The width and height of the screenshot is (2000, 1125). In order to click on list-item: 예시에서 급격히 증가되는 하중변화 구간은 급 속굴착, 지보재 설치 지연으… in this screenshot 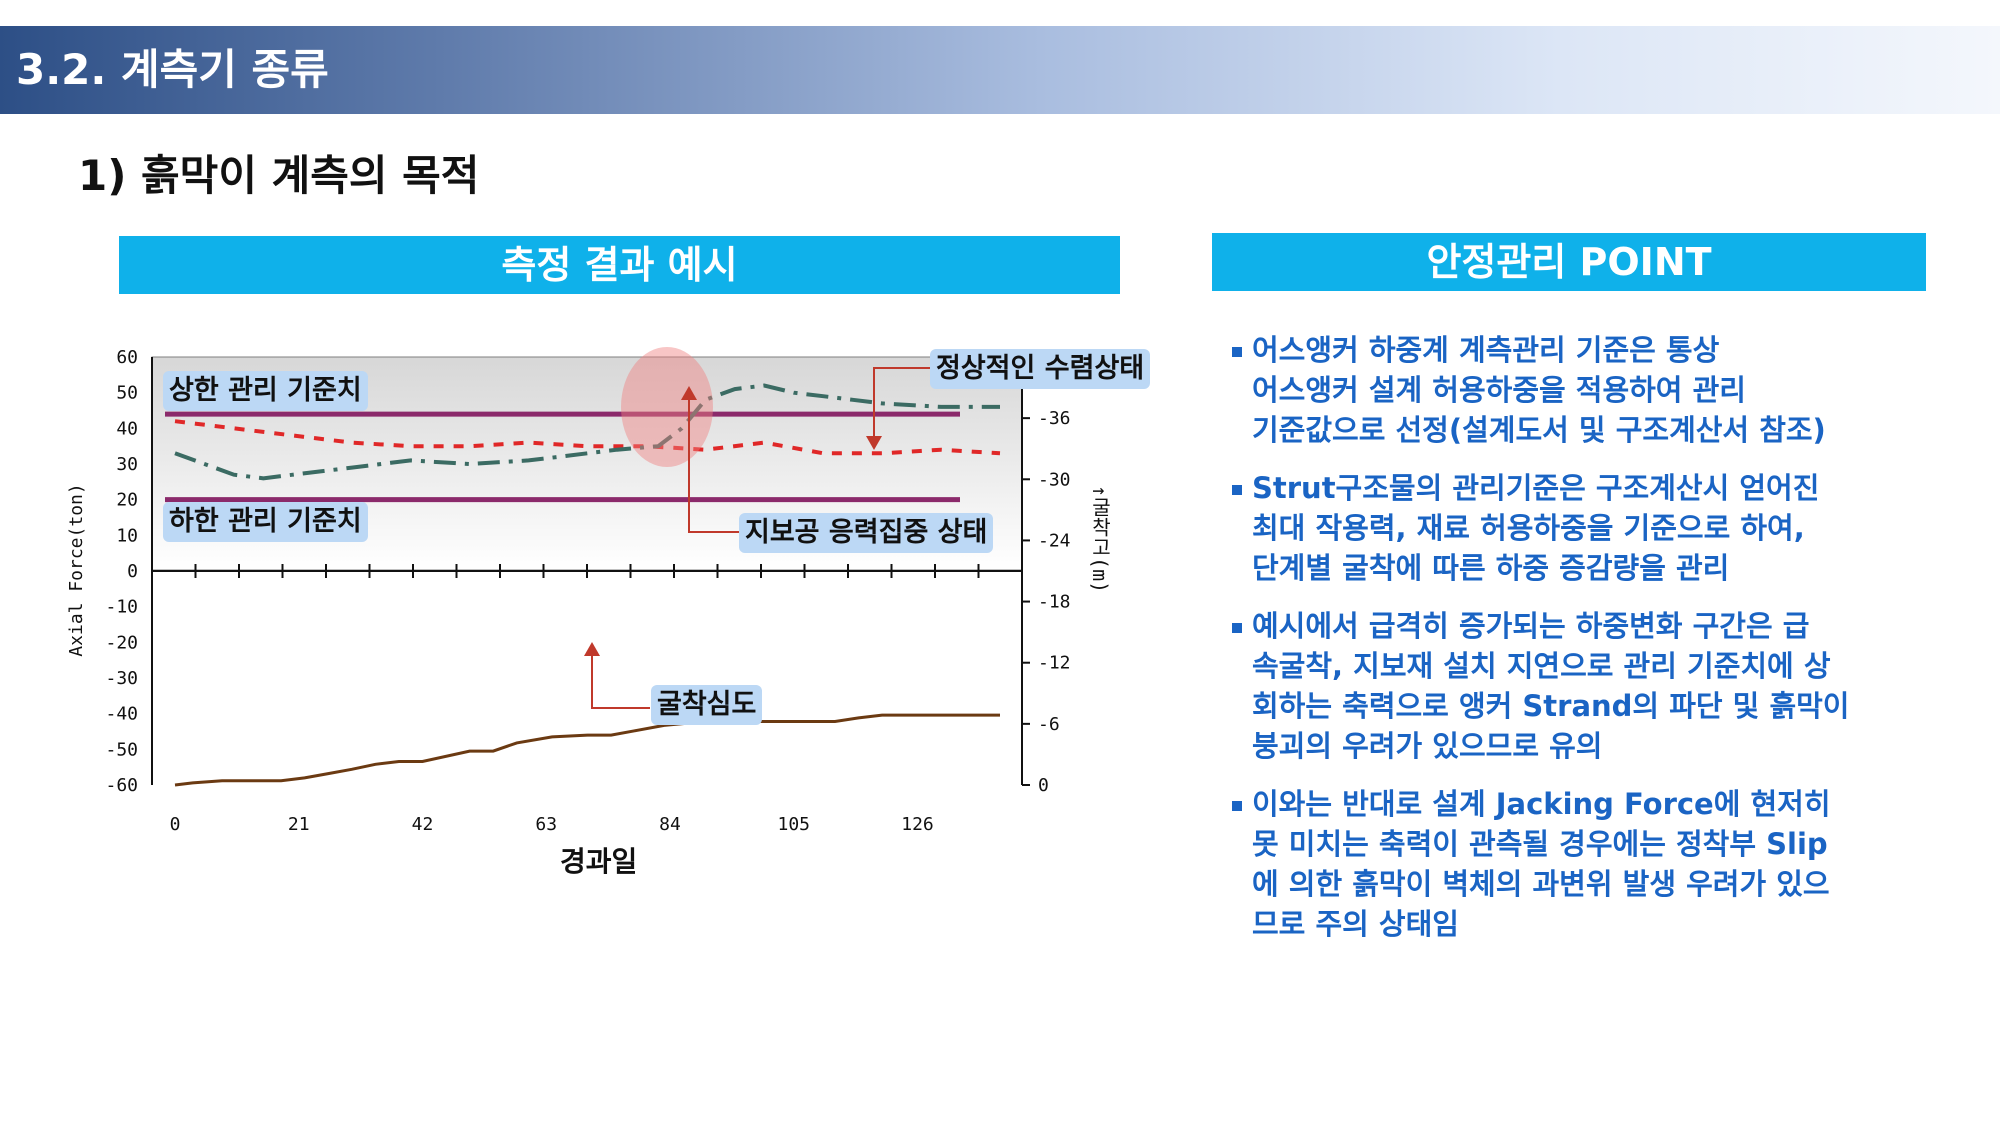, I will do `click(1582, 686)`.